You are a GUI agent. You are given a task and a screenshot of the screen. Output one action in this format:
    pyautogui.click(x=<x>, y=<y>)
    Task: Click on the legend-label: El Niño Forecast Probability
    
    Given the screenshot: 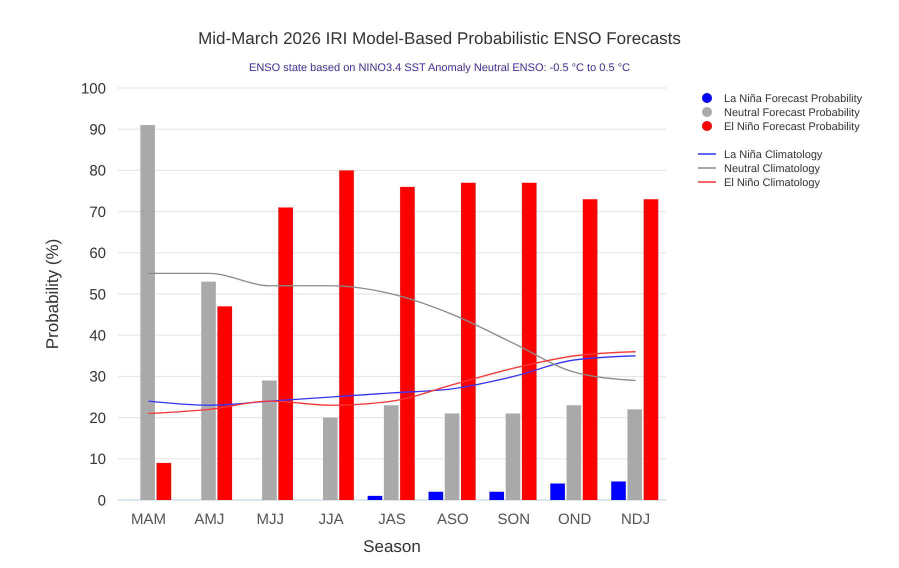 What is the action you would take?
    pyautogui.click(x=792, y=126)
    